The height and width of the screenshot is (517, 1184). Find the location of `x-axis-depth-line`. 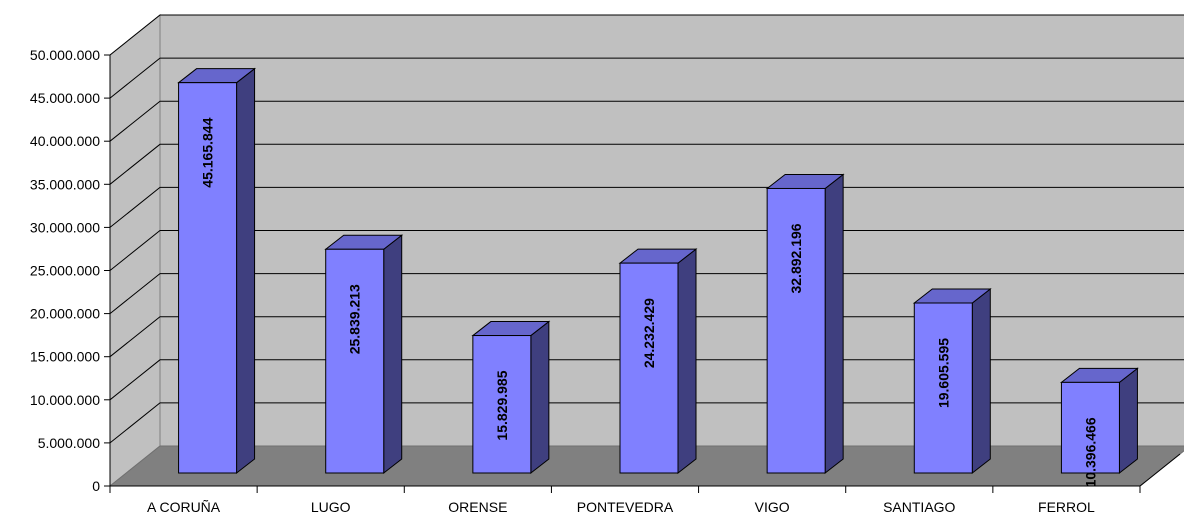

x-axis-depth-line is located at coordinates (1160, 470).